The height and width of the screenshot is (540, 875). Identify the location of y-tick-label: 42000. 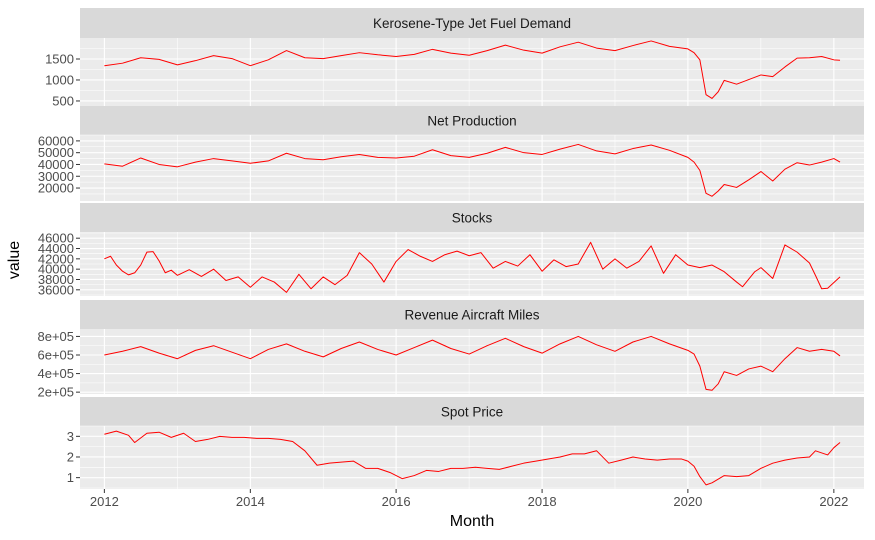
(56, 258).